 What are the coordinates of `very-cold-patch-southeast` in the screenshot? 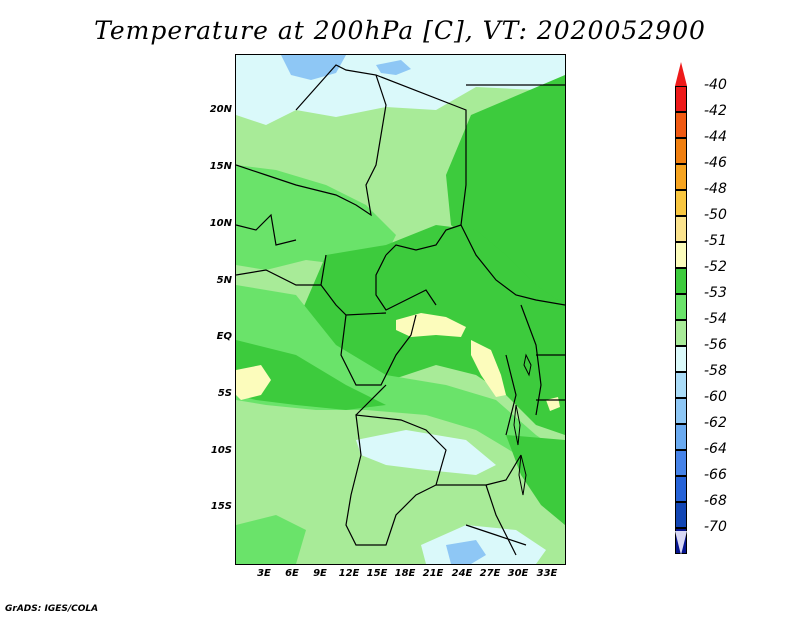 It's located at (466, 552).